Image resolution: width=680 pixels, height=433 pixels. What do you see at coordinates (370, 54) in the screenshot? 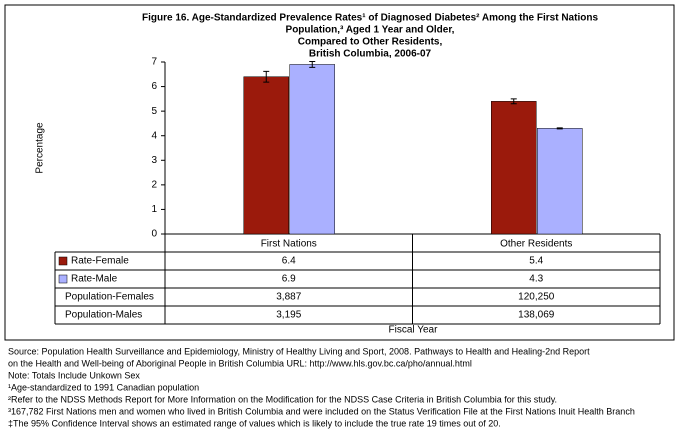
I see `chart-title: British Columbia, 2006-07` at bounding box center [370, 54].